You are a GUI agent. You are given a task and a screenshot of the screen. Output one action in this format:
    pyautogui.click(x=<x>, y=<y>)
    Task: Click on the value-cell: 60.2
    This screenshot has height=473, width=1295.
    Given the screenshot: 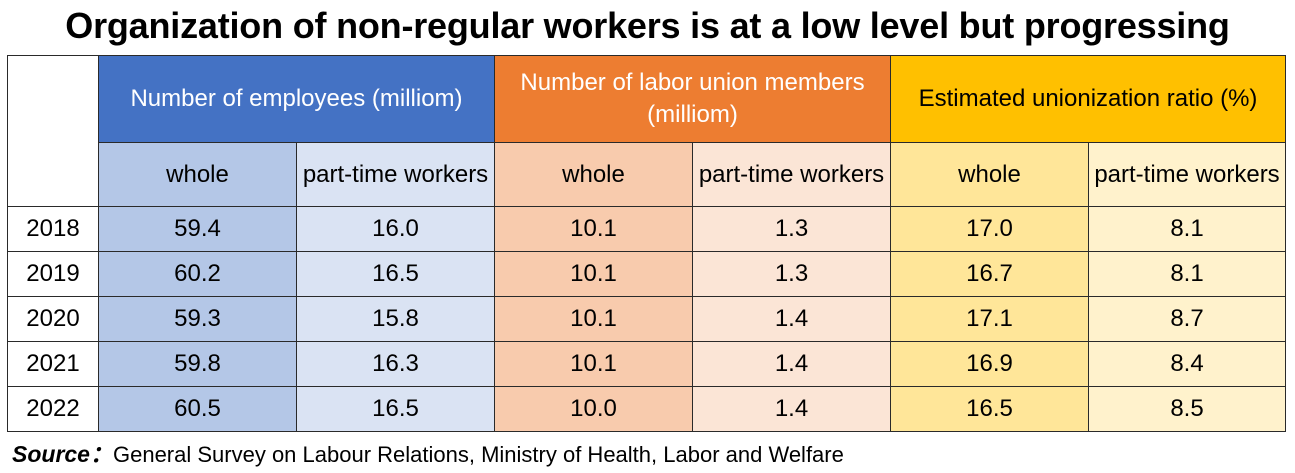 What is the action you would take?
    pyautogui.click(x=197, y=274)
    